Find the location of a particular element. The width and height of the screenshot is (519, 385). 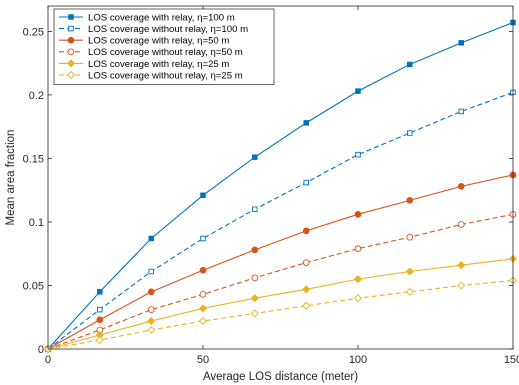

legend-label: LOS coverage with relay, η=25 m is located at coordinates (158, 64).